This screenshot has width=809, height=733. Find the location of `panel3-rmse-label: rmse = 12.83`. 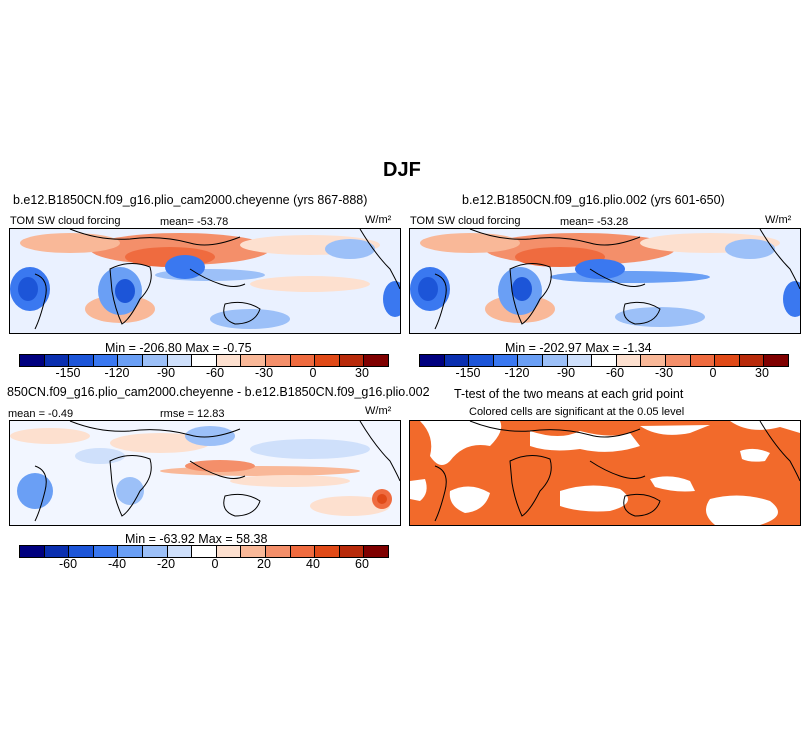

panel3-rmse-label: rmse = 12.83 is located at coordinates (192, 414).